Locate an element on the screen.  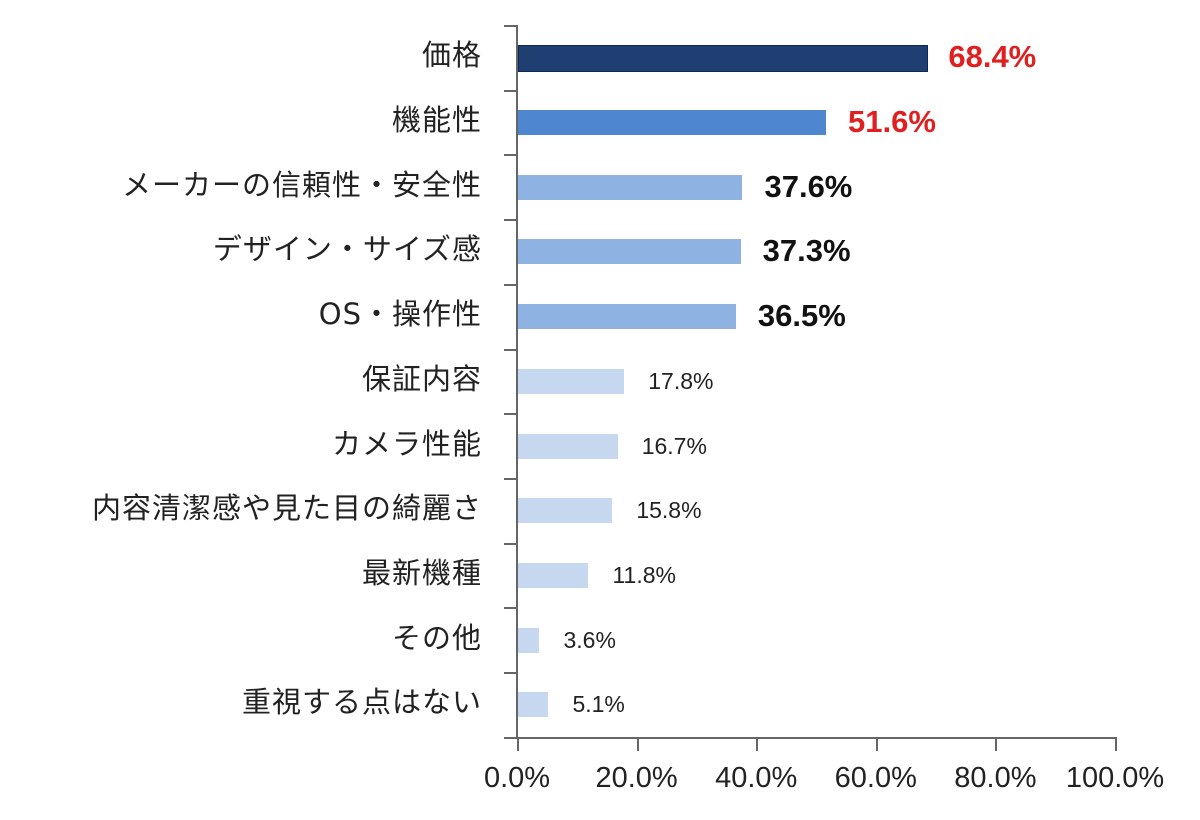
value-label: 36.5% is located at coordinates (801, 316).